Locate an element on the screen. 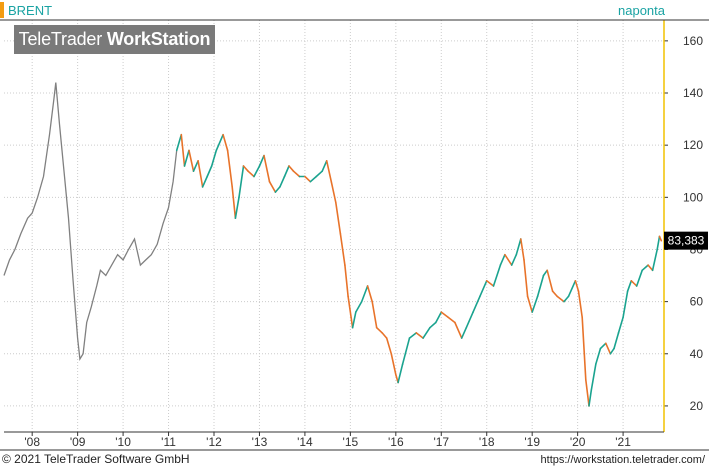 Image resolution: width=709 pixels, height=470 pixels. y-tick-label: 140 is located at coordinates (693, 93).